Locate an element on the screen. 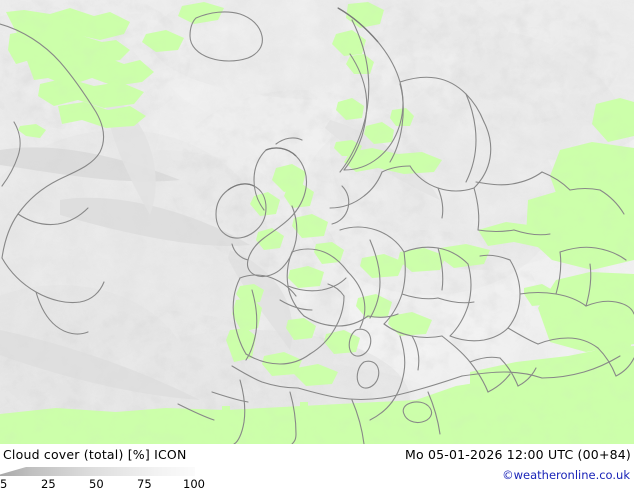 The height and width of the screenshot is (491, 634). colorbar-tick-5: 5 is located at coordinates (4, 484).